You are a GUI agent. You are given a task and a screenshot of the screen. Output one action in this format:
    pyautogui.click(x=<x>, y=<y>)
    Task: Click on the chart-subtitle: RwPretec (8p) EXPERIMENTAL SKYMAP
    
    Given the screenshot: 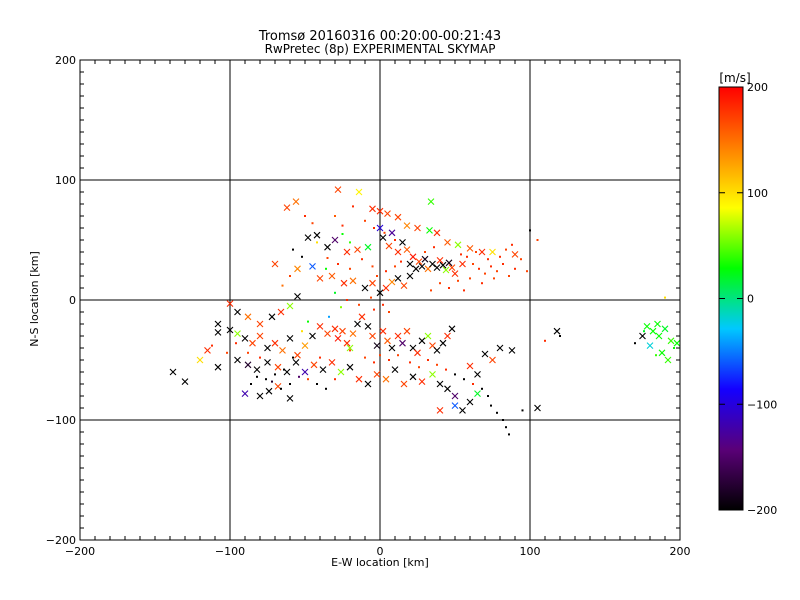 What is the action you would take?
    pyautogui.click(x=380, y=49)
    